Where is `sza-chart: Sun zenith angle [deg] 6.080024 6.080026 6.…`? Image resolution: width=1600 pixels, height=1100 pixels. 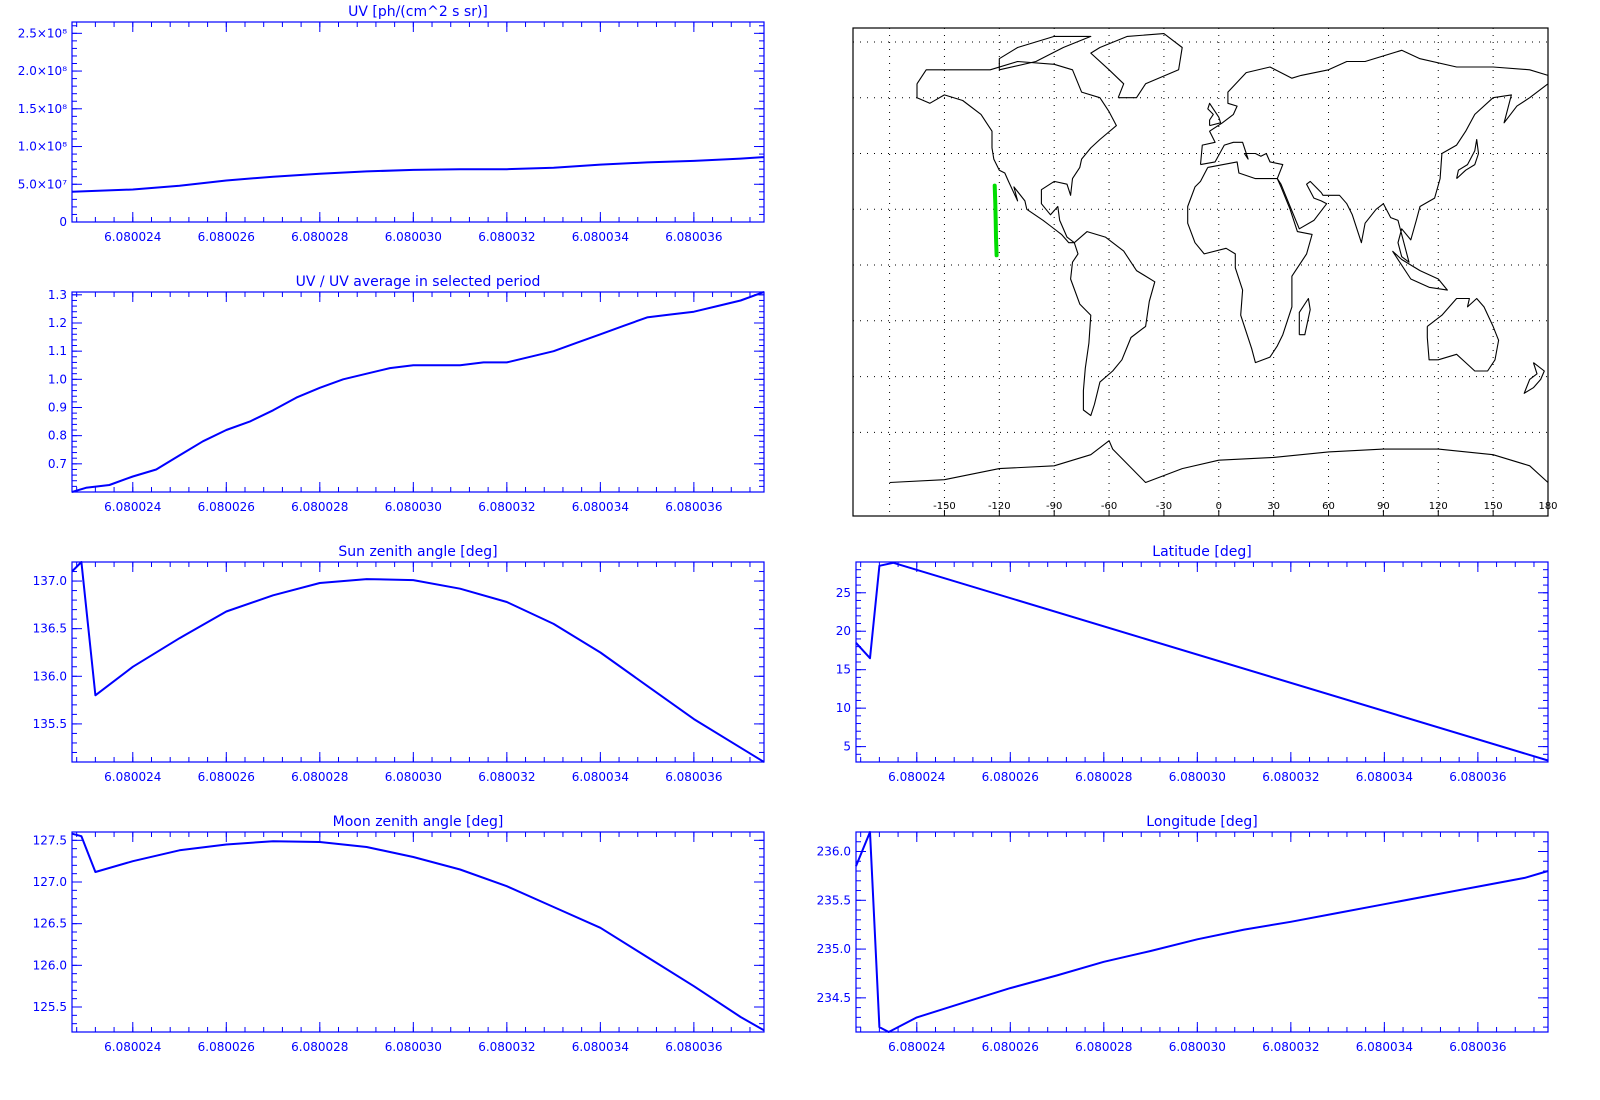
sza-chart: Sun zenith angle [deg] 6.080024 6.080026 6.… is located at coordinates (399, 664).